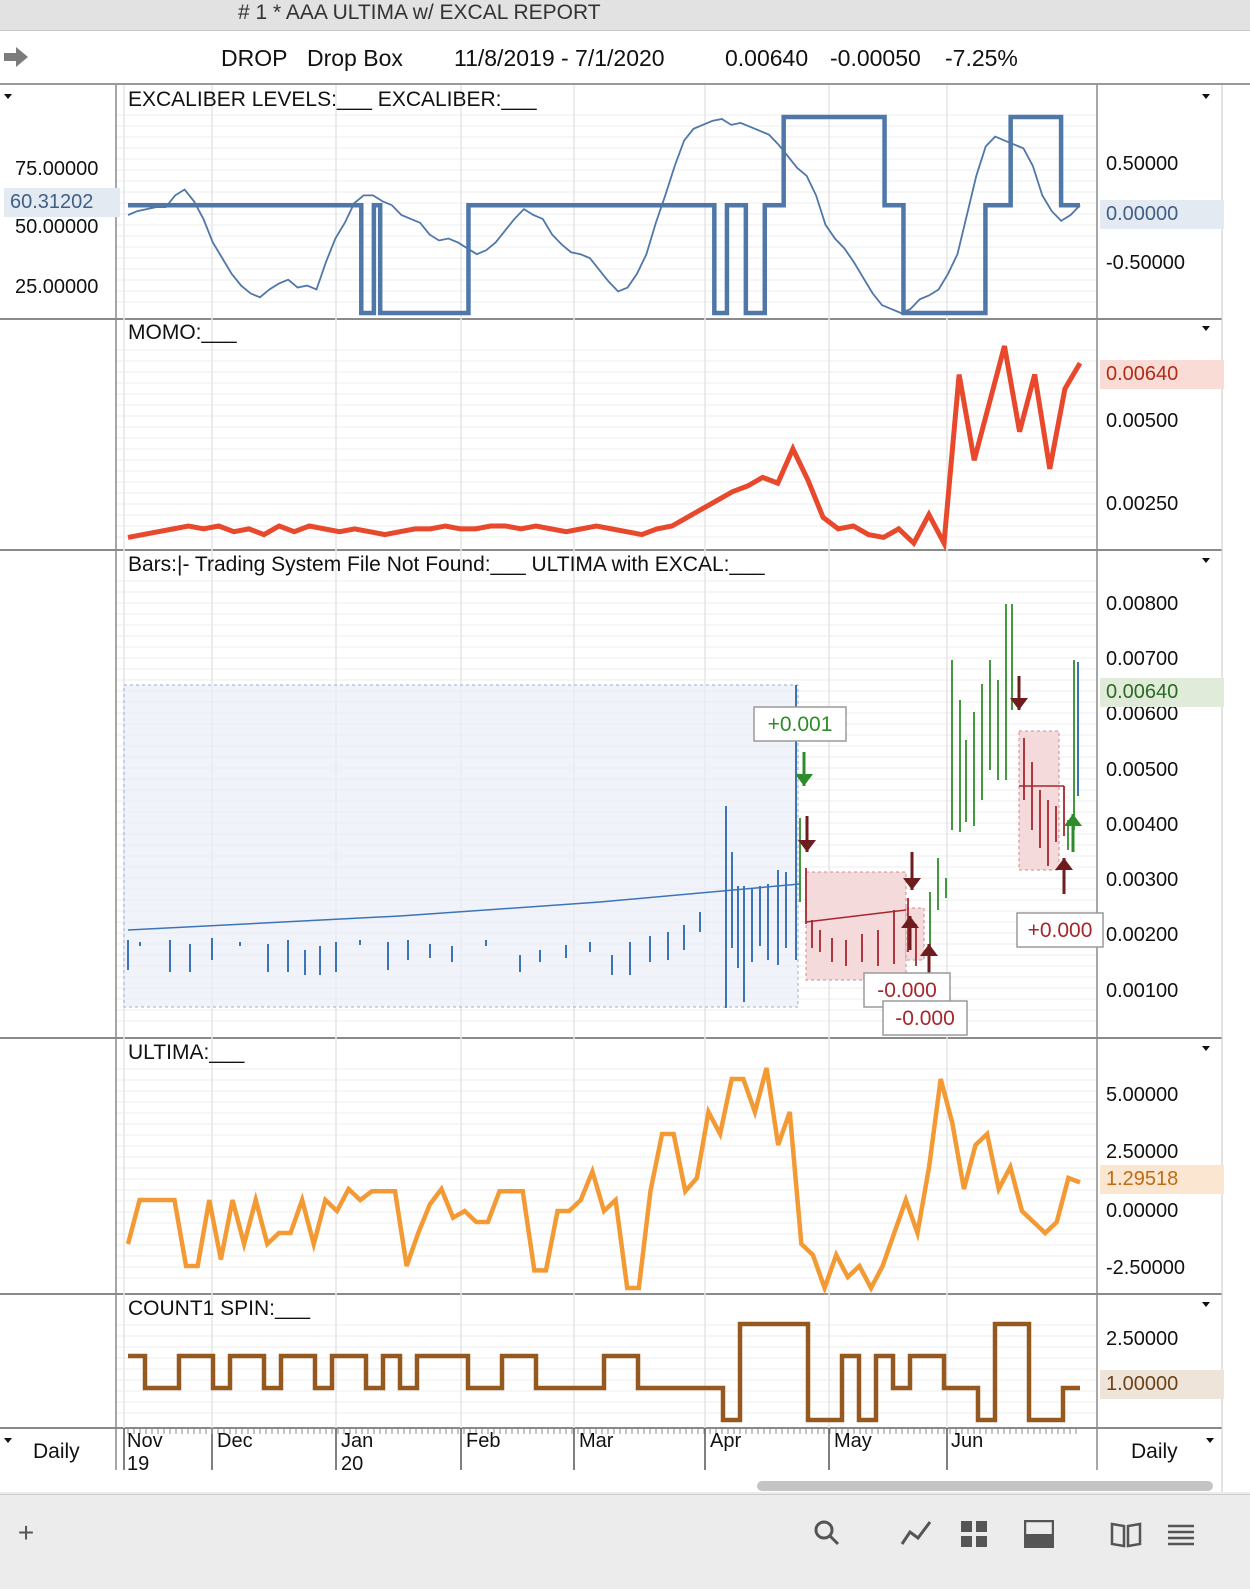  I want to click on grid-icon, so click(974, 1534).